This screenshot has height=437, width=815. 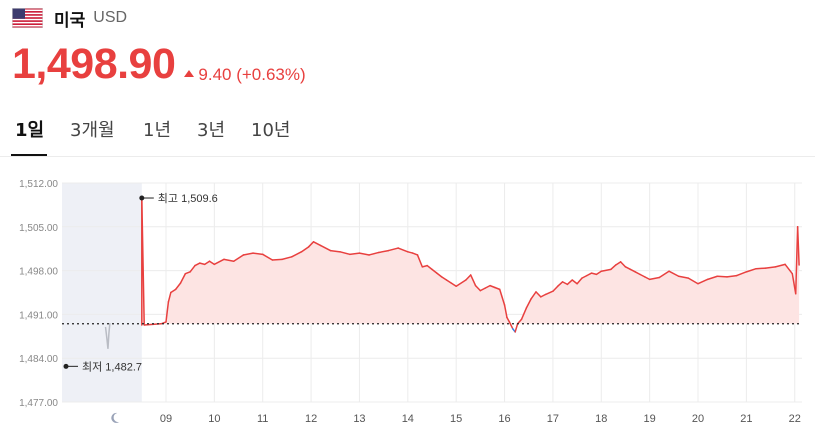 I want to click on tab-1y: 1년, so click(x=157, y=130).